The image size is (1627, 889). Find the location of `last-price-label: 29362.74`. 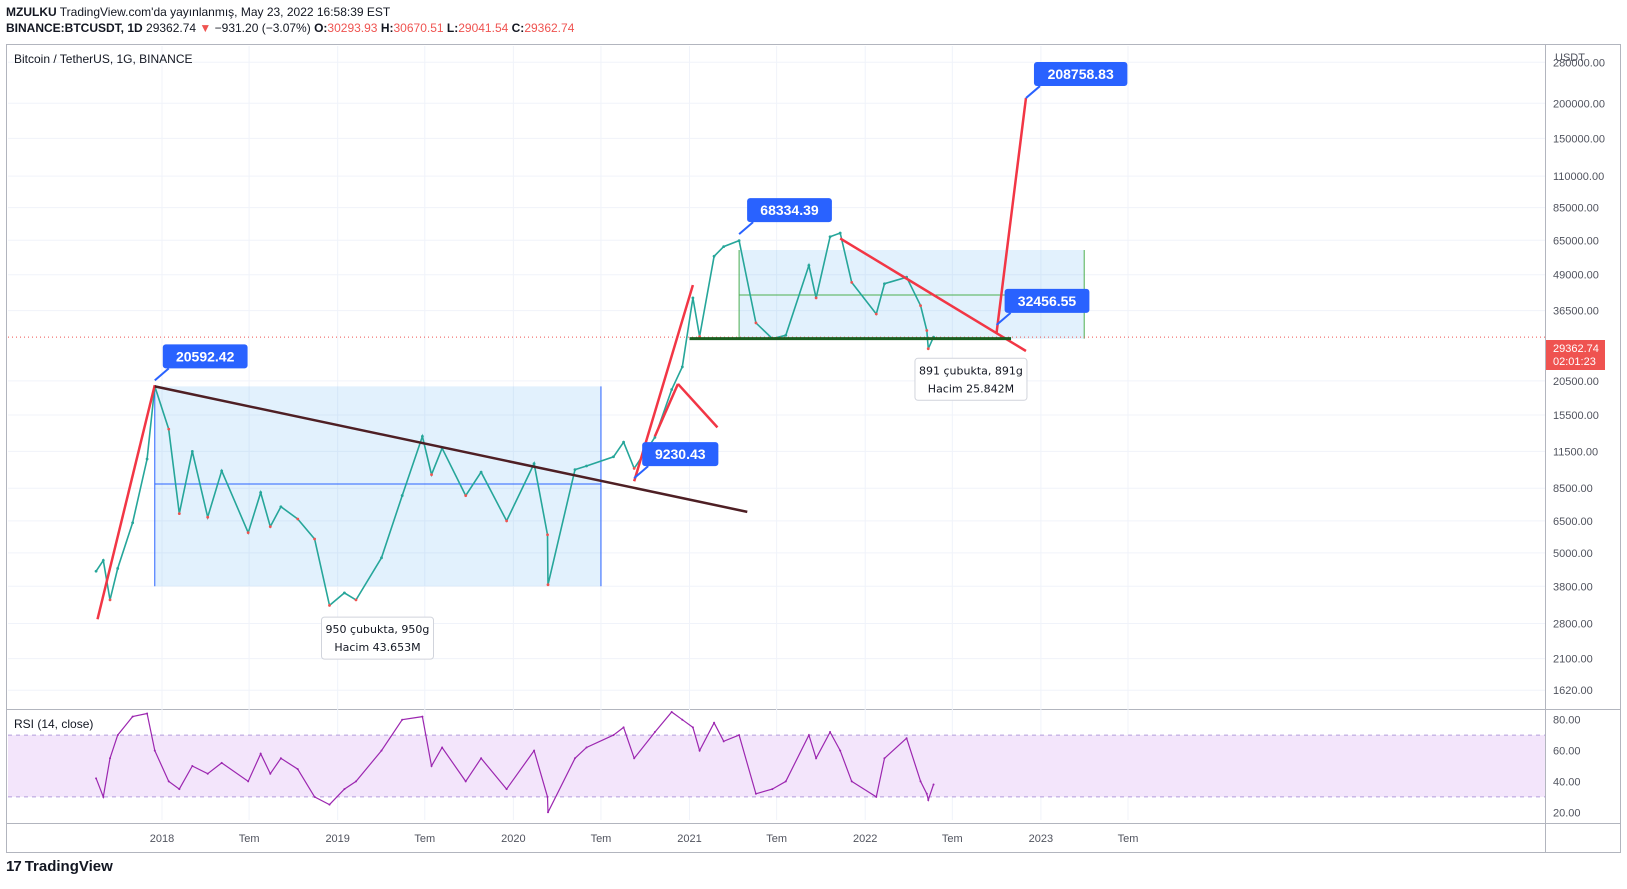

last-price-label: 29362.74 is located at coordinates (1576, 349).